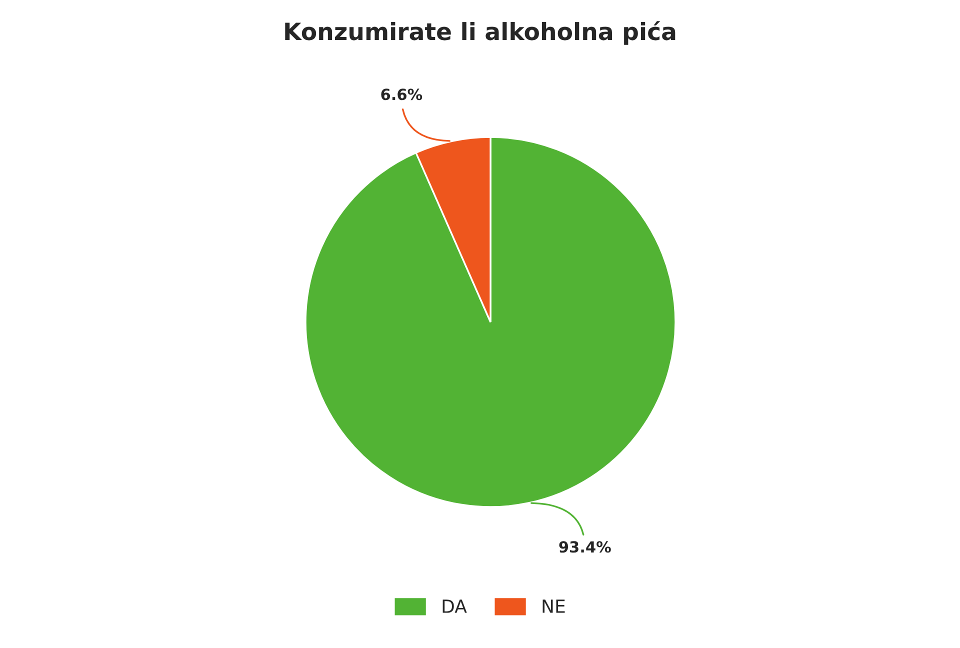 This screenshot has height=648, width=960. What do you see at coordinates (480, 33) in the screenshot?
I see `chart-title: Konzumirate li alkoholna pića` at bounding box center [480, 33].